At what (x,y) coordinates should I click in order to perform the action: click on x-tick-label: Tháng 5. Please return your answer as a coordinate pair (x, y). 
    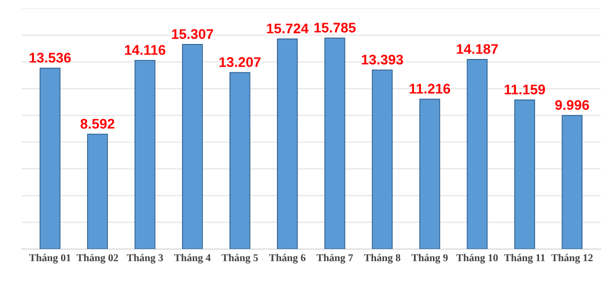
    Looking at the image, I should click on (240, 259).